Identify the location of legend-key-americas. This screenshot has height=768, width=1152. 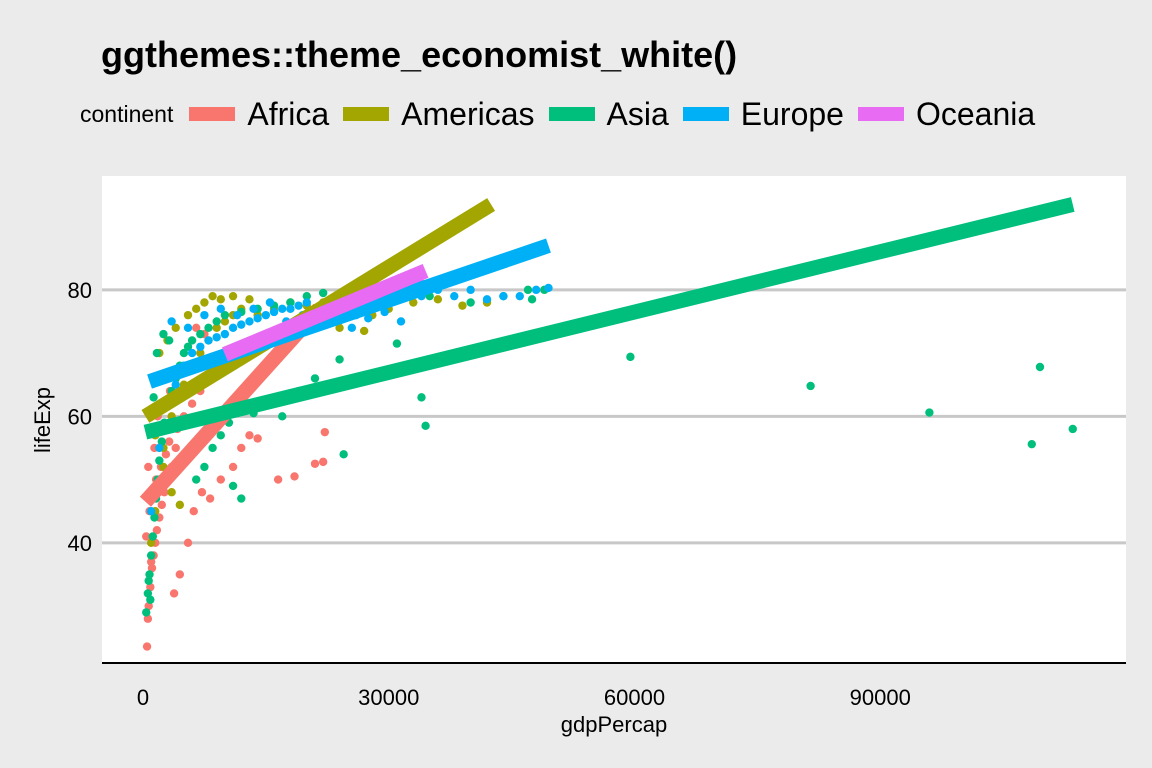
(366, 114).